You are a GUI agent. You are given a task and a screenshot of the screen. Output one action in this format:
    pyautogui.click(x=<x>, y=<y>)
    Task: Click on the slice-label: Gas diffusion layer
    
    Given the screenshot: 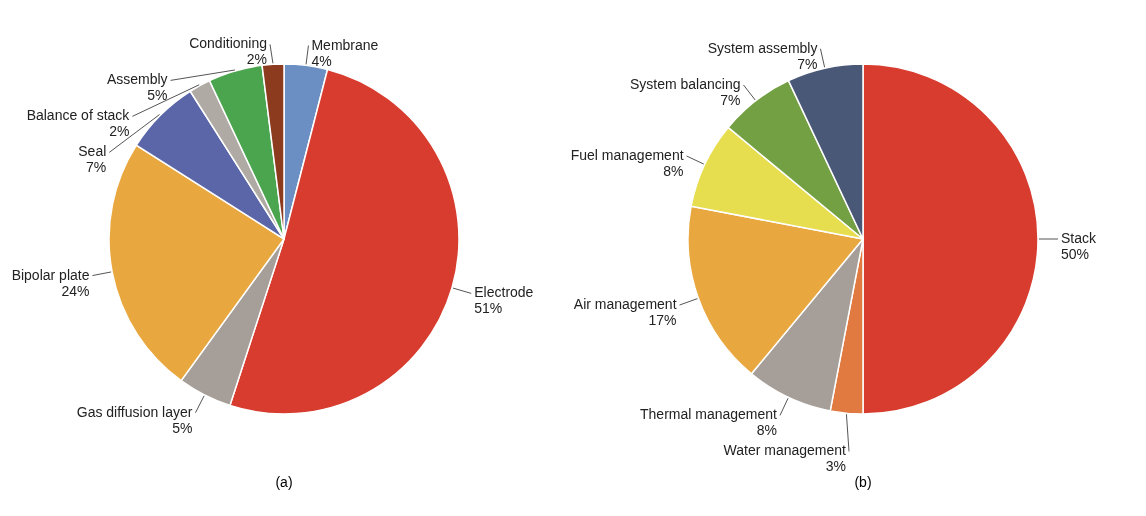 What is the action you would take?
    pyautogui.click(x=134, y=411)
    